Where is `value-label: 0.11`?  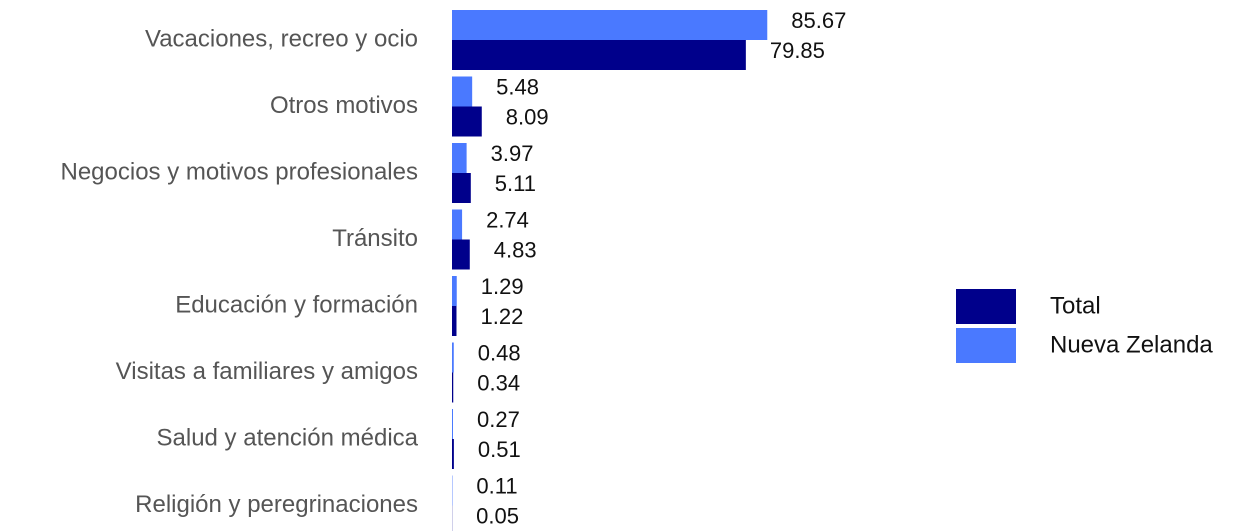
value-label: 0.11 is located at coordinates (496, 485).